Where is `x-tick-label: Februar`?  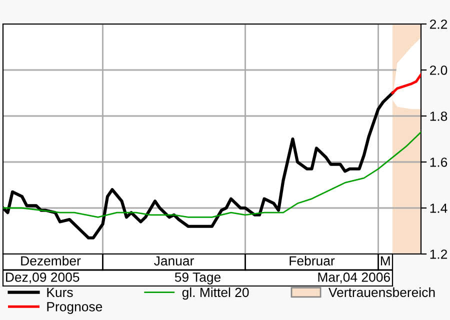
x-tick-label: Februar is located at coordinates (312, 261).